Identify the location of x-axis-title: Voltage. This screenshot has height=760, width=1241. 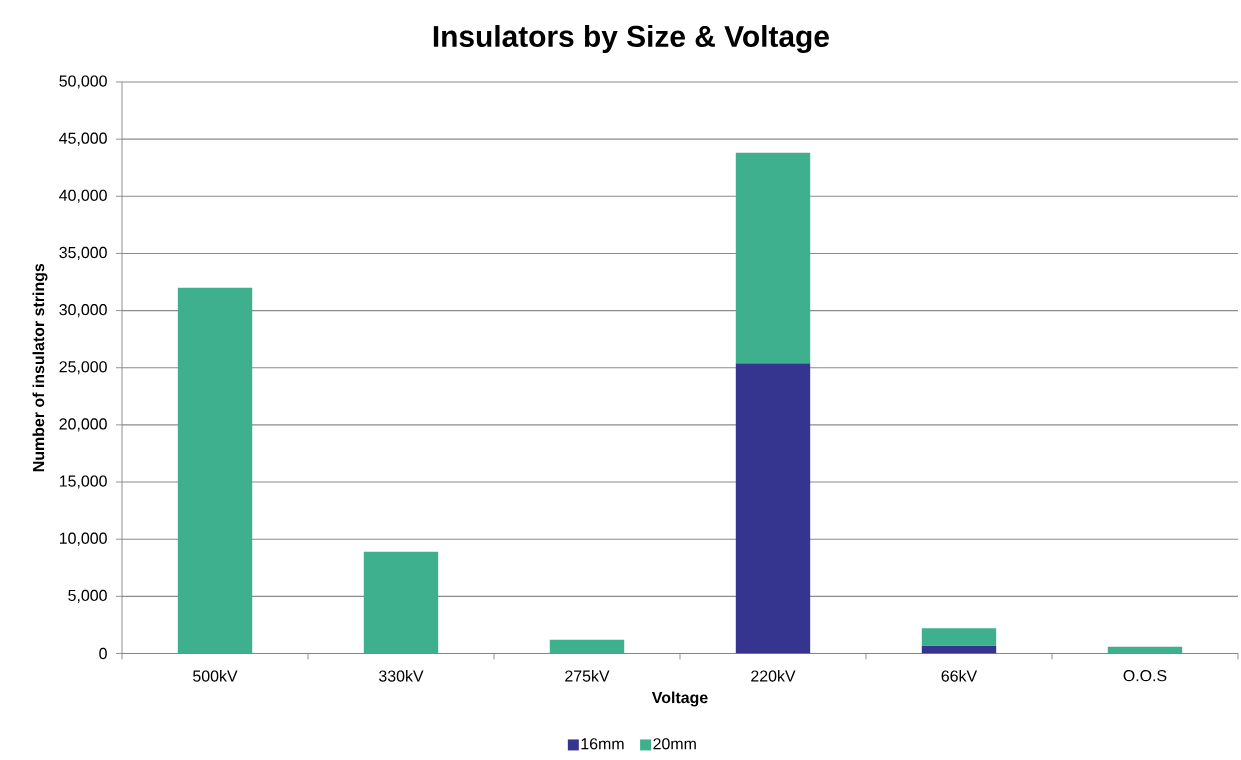
(679, 699).